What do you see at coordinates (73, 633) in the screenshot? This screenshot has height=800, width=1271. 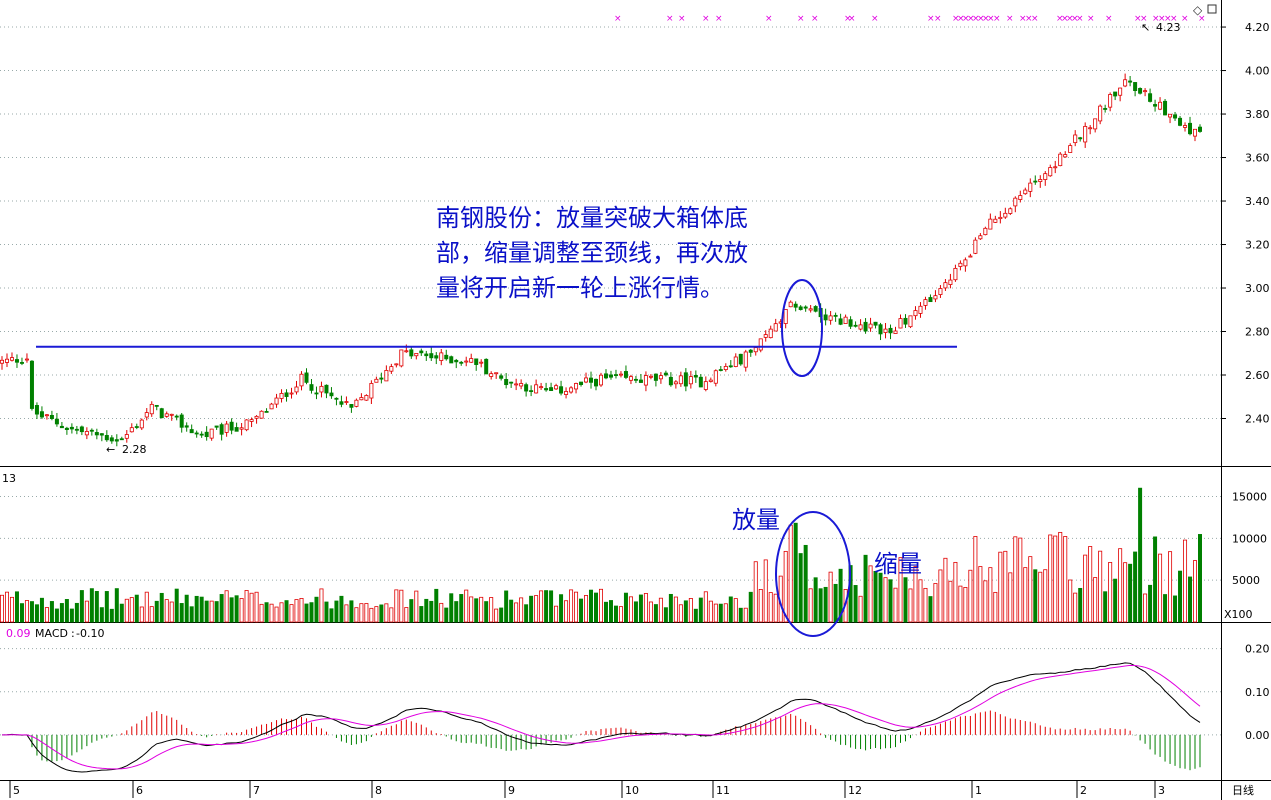 I see `macd-colon: :` at bounding box center [73, 633].